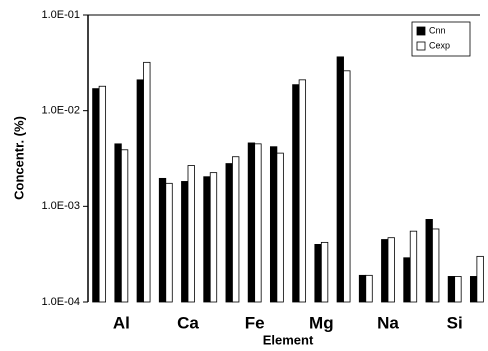 The width and height of the screenshot is (488, 351). I want to click on y-tick-label: 1.0E-01, so click(60, 15).